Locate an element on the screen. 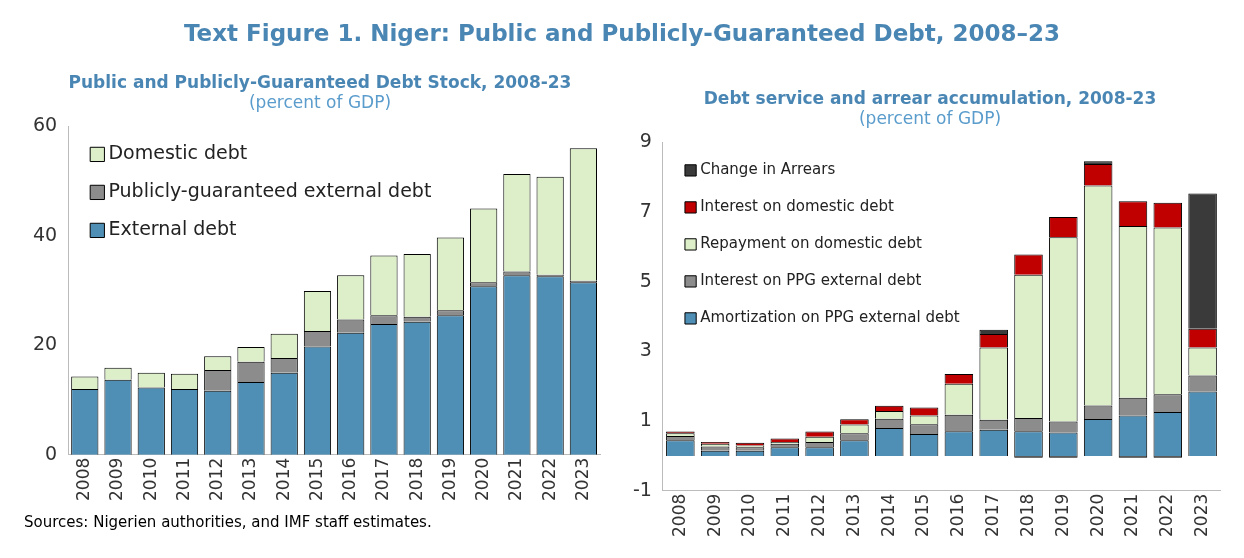 The width and height of the screenshot is (1244, 558). y-tick-label: 9 is located at coordinates (645, 140).